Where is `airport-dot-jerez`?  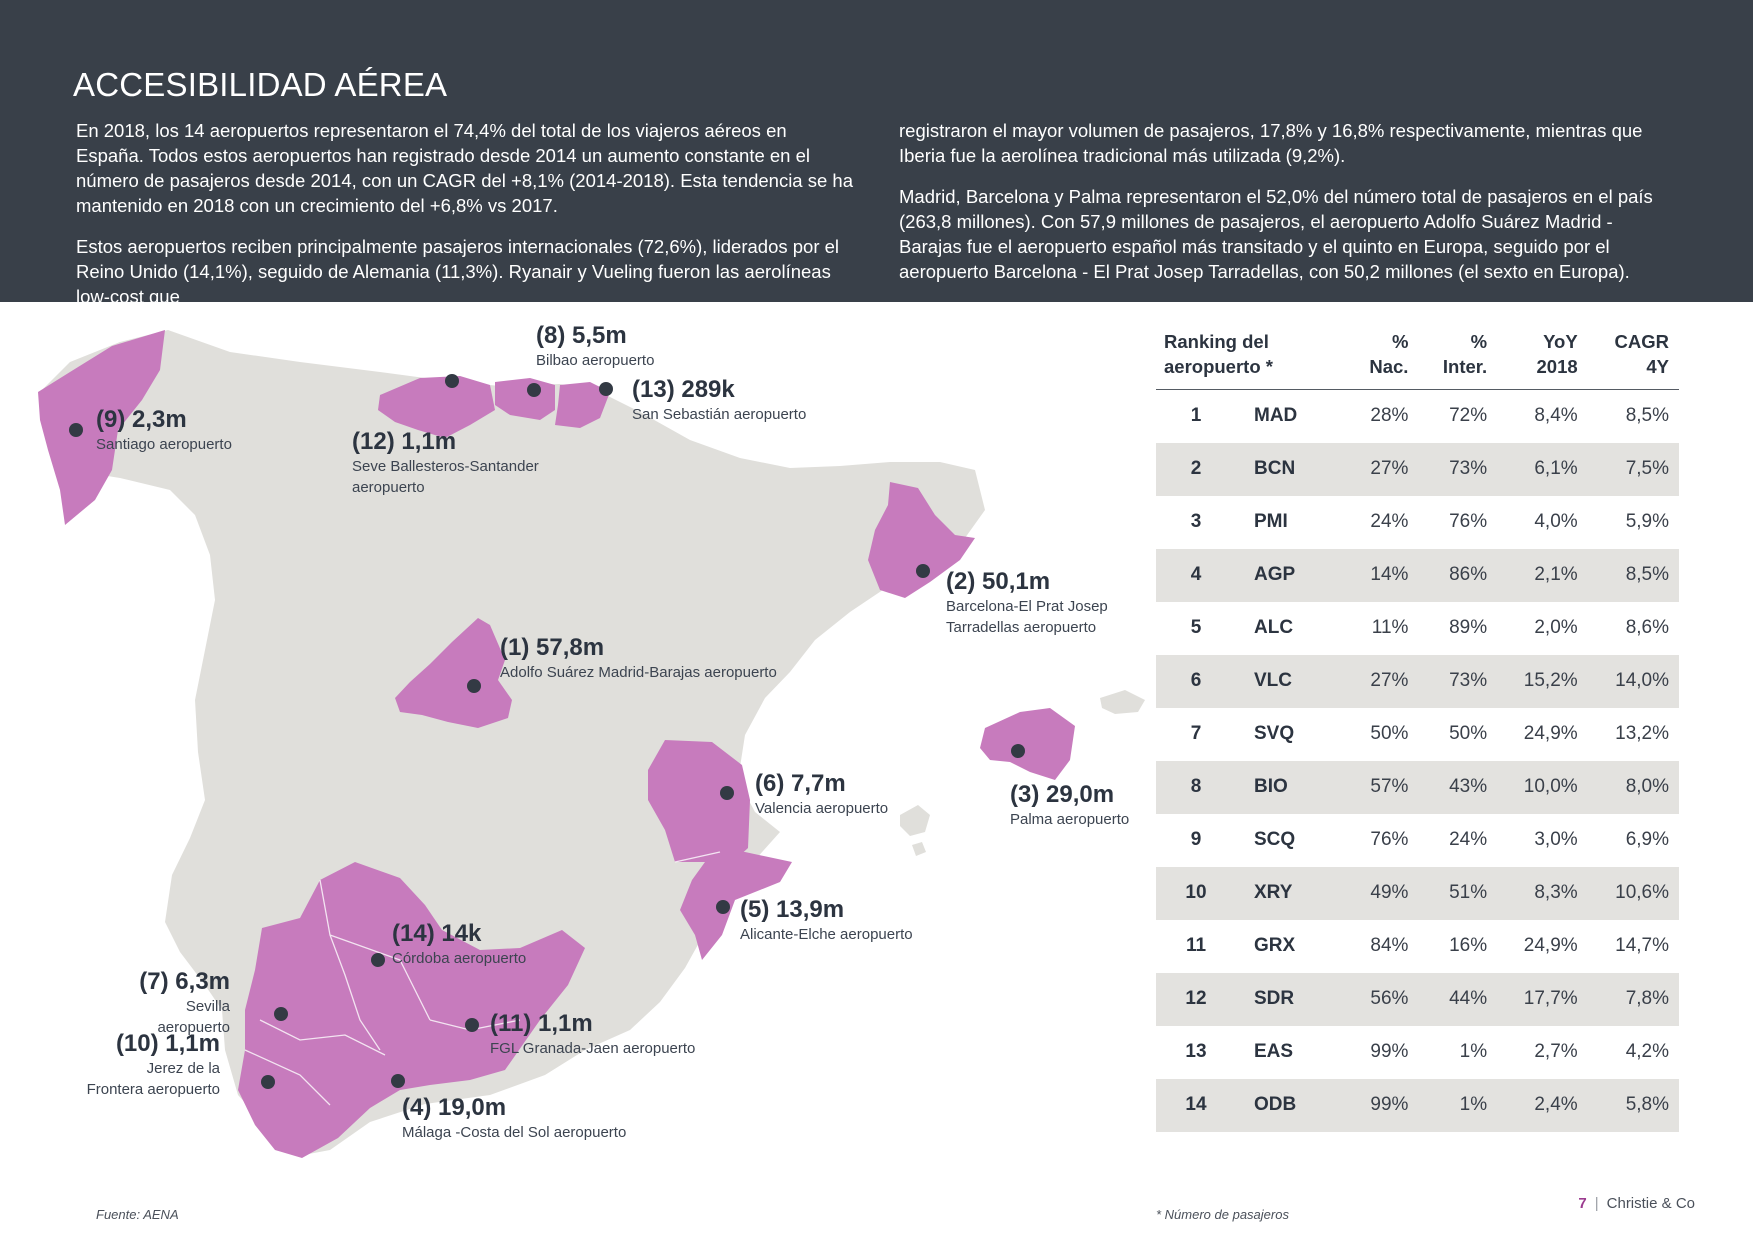 airport-dot-jerez is located at coordinates (268, 1082).